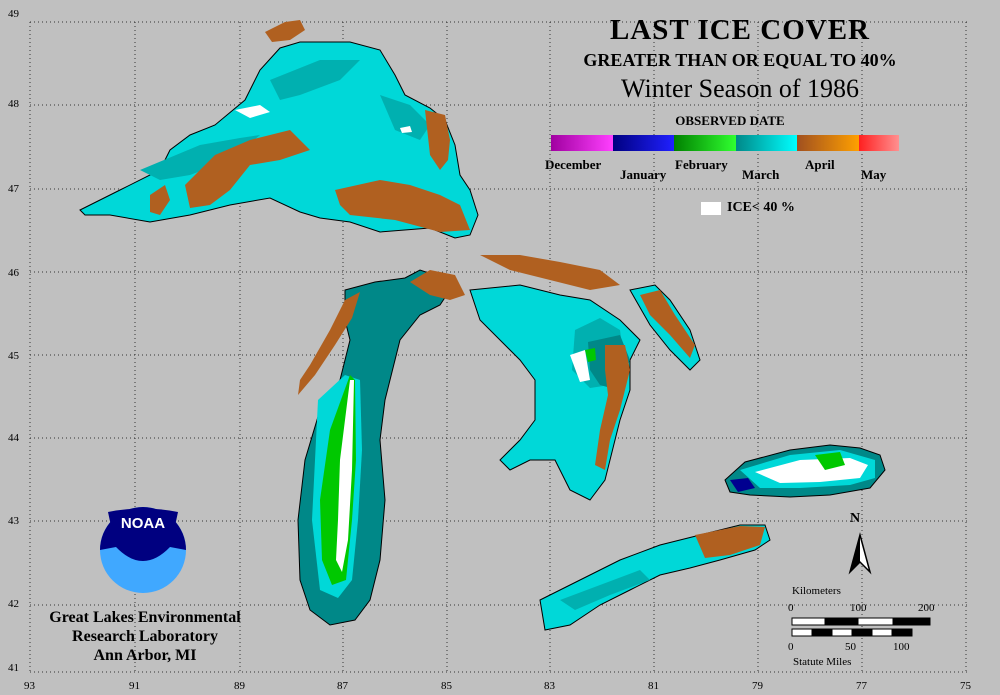 This screenshot has width=1000, height=695. What do you see at coordinates (143, 550) in the screenshot?
I see `noaa-logo` at bounding box center [143, 550].